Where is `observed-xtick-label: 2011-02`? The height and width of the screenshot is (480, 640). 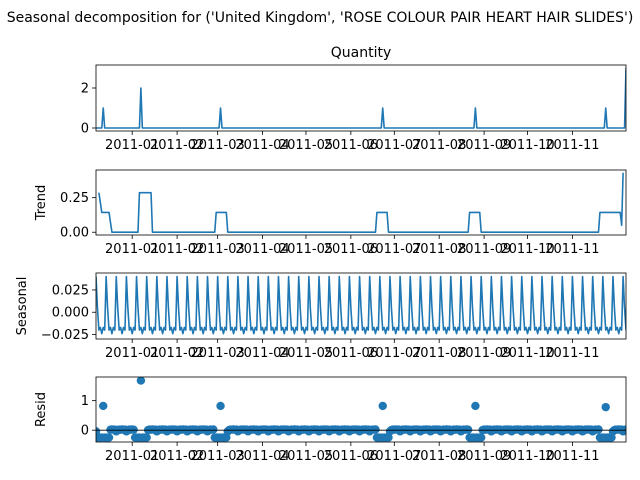
observed-xtick-label: 2011-02 is located at coordinates (177, 145).